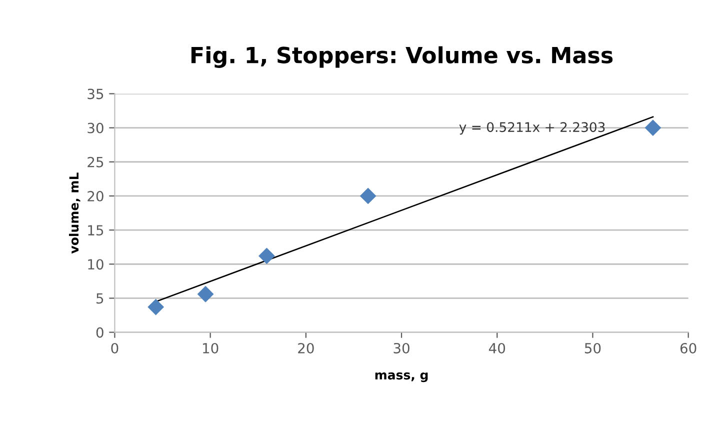 This screenshot has width=717, height=426. What do you see at coordinates (96, 94) in the screenshot?
I see `y-tick-label: 35` at bounding box center [96, 94].